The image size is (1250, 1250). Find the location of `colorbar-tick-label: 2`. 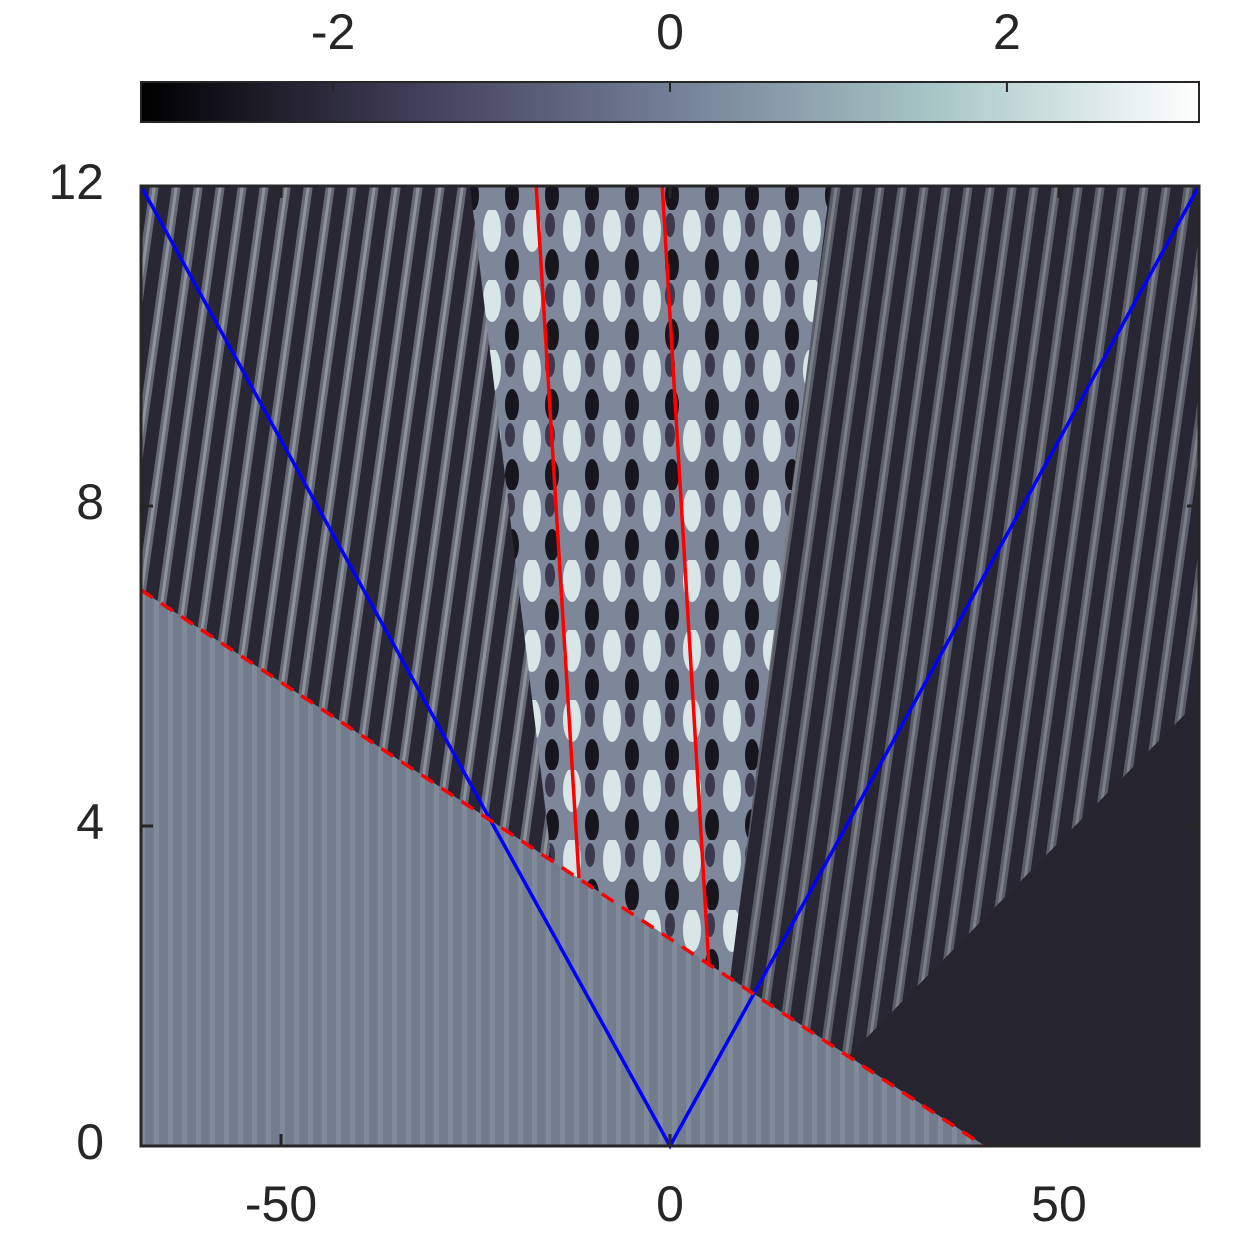

colorbar-tick-label: 2 is located at coordinates (1007, 32).